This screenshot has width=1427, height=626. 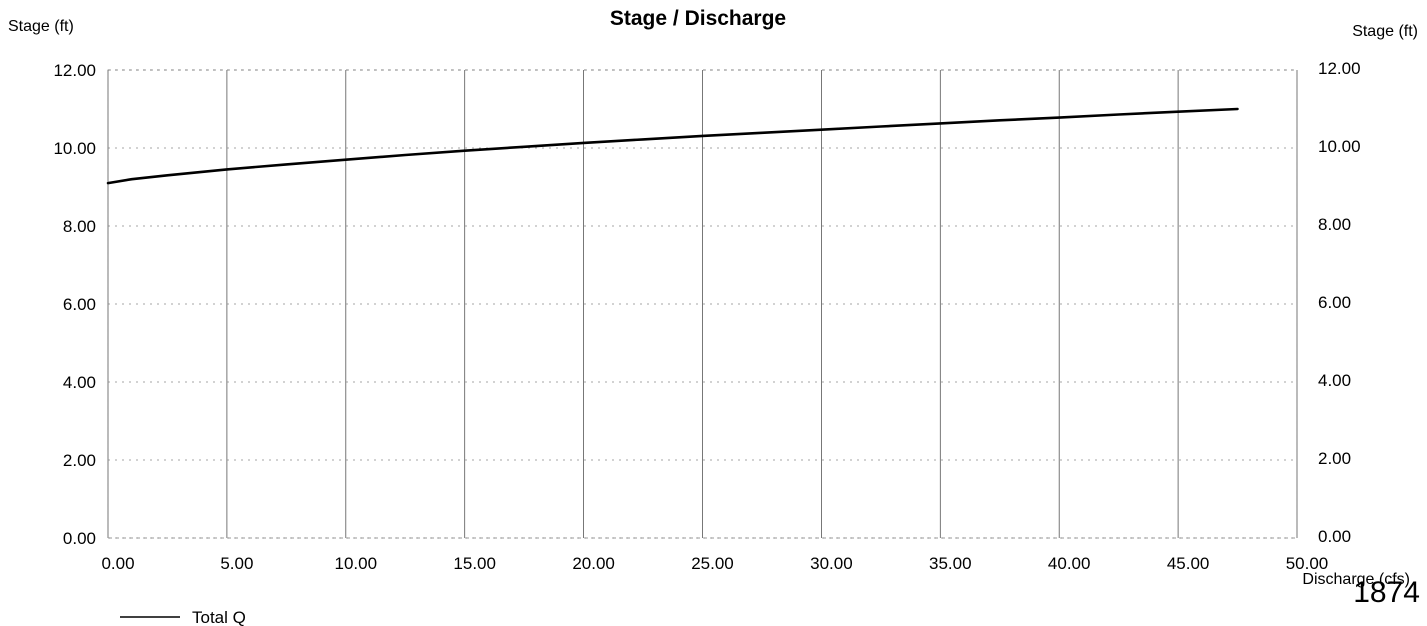 I want to click on left-y-tick-label-4: 8.00, so click(x=79, y=226).